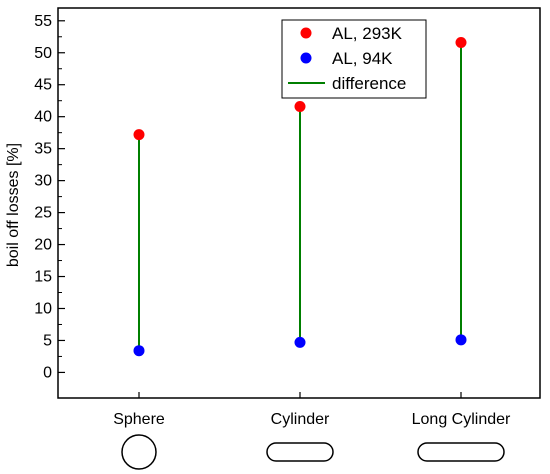 The width and height of the screenshot is (550, 474). Describe the element at coordinates (139, 419) in the screenshot. I see `x-tick-label: Sphere` at that location.